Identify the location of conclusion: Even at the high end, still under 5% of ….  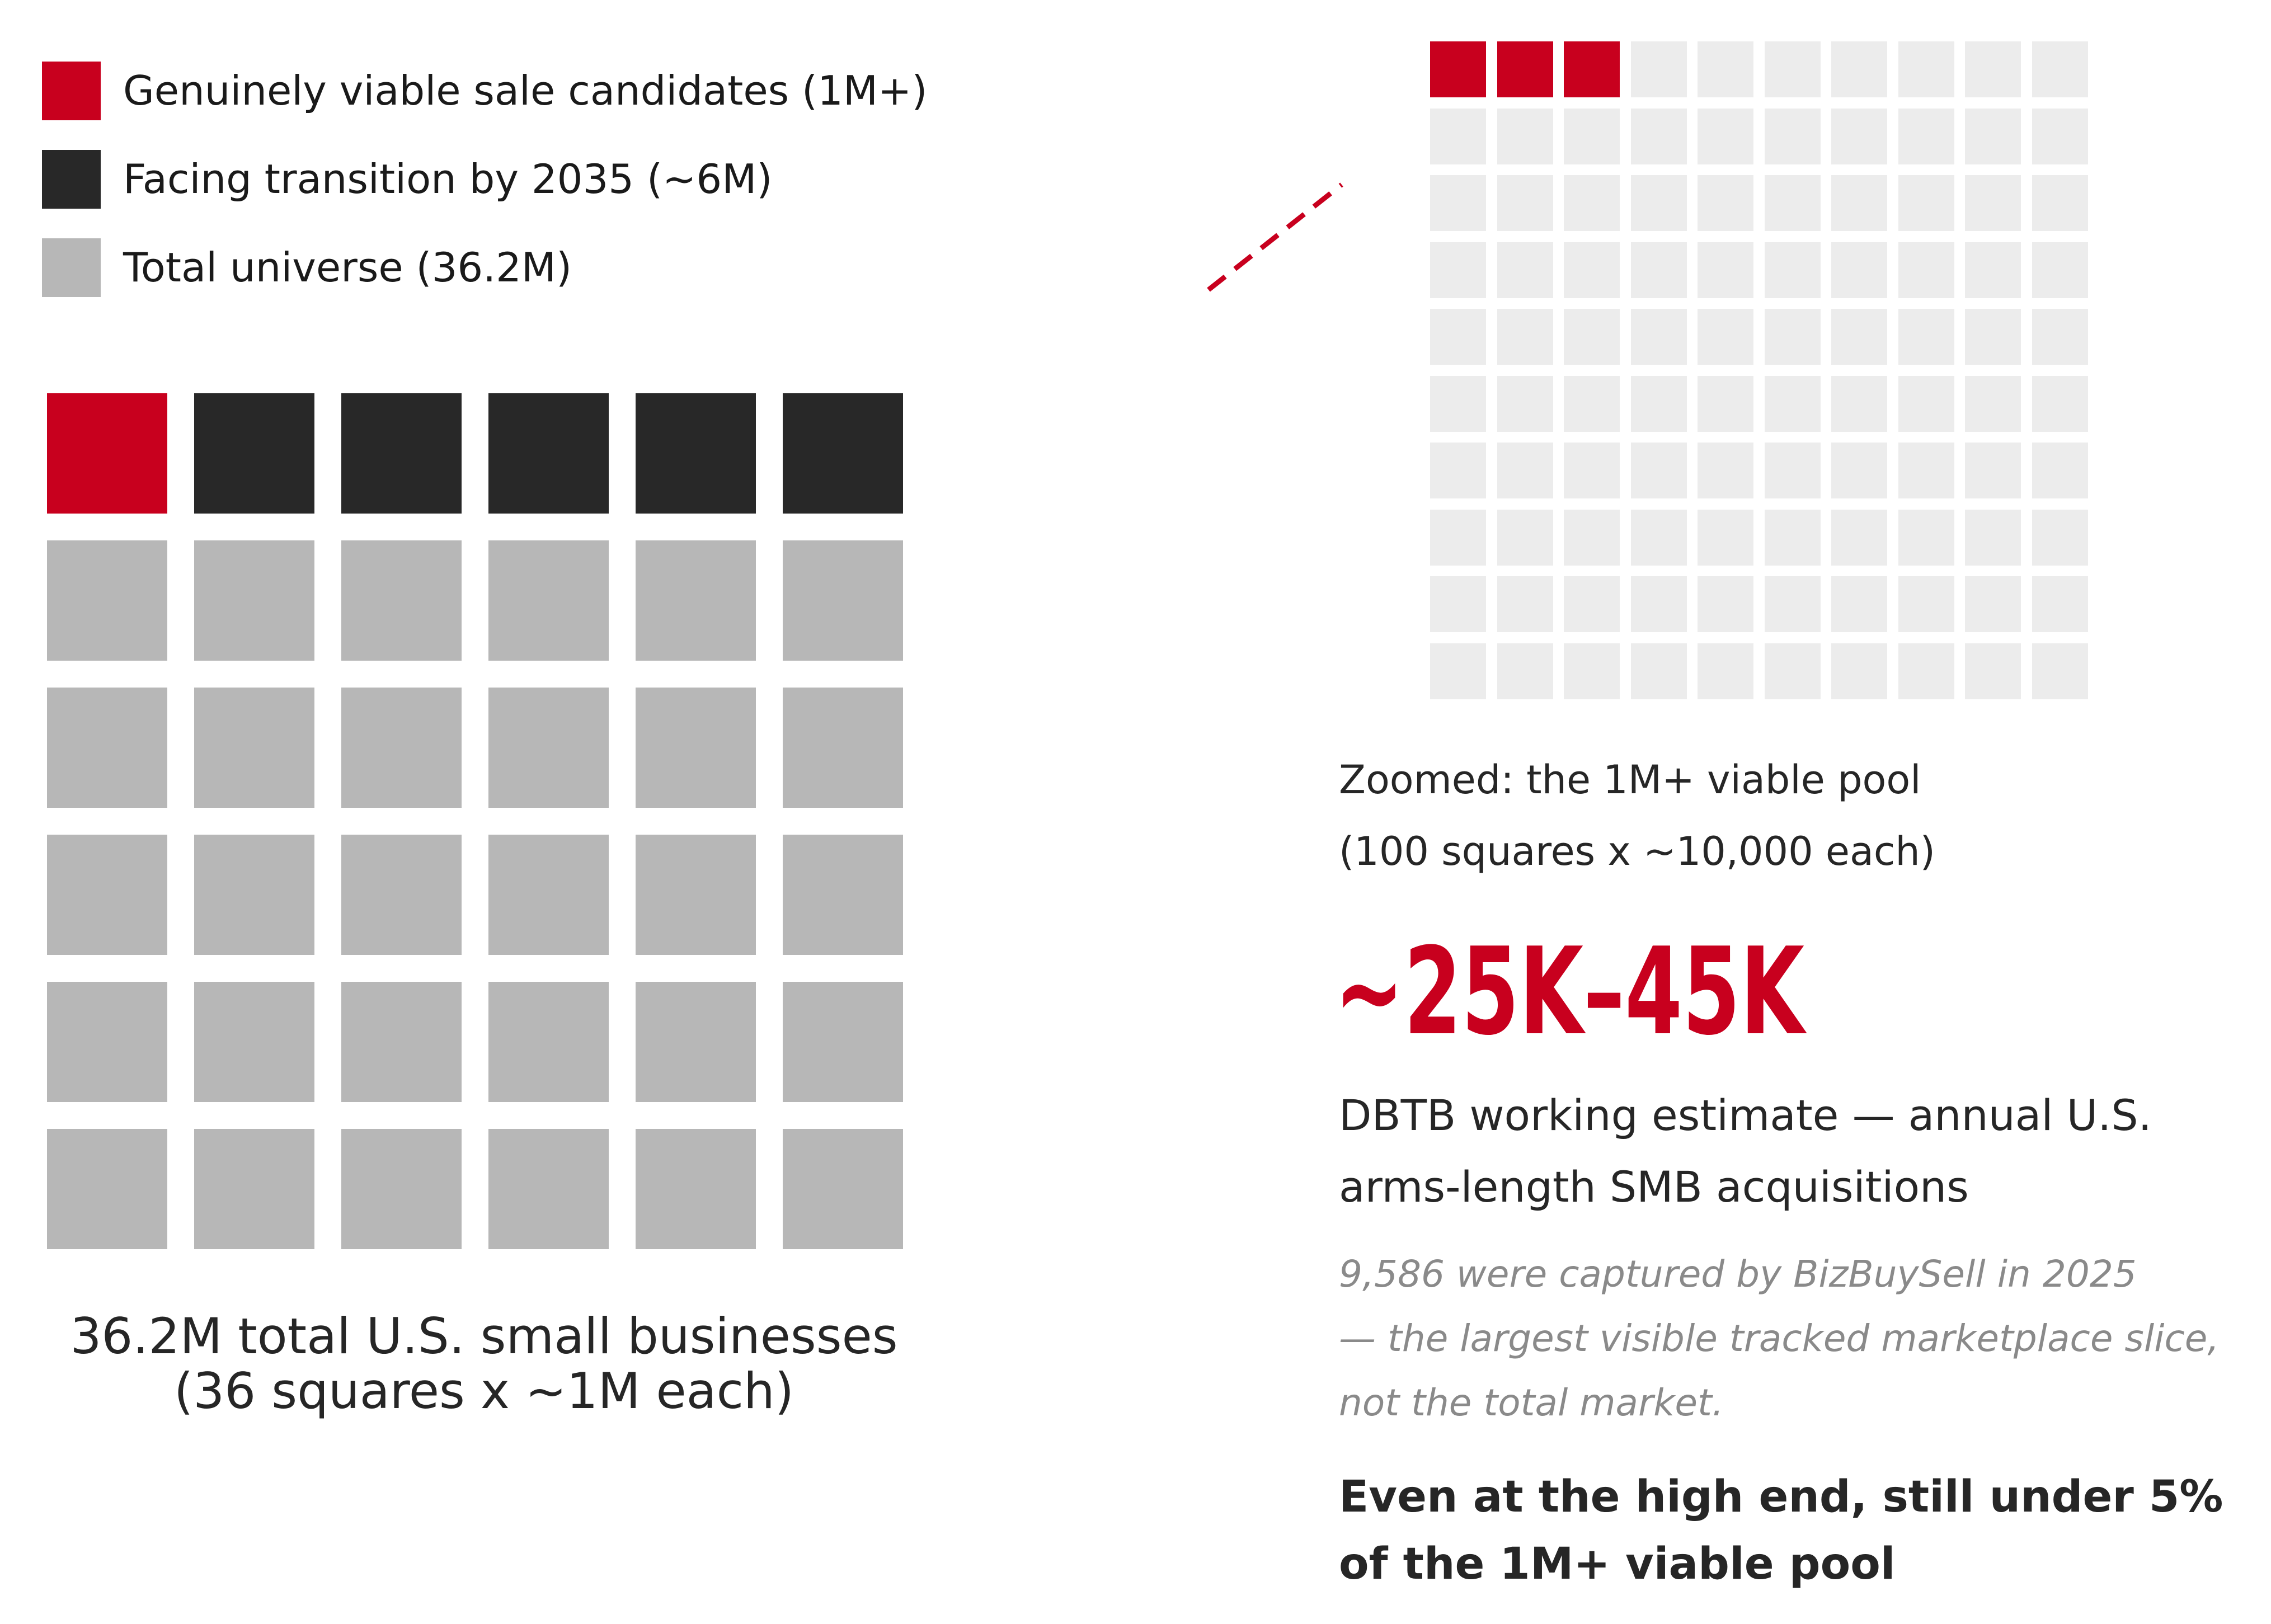
(1781, 1530).